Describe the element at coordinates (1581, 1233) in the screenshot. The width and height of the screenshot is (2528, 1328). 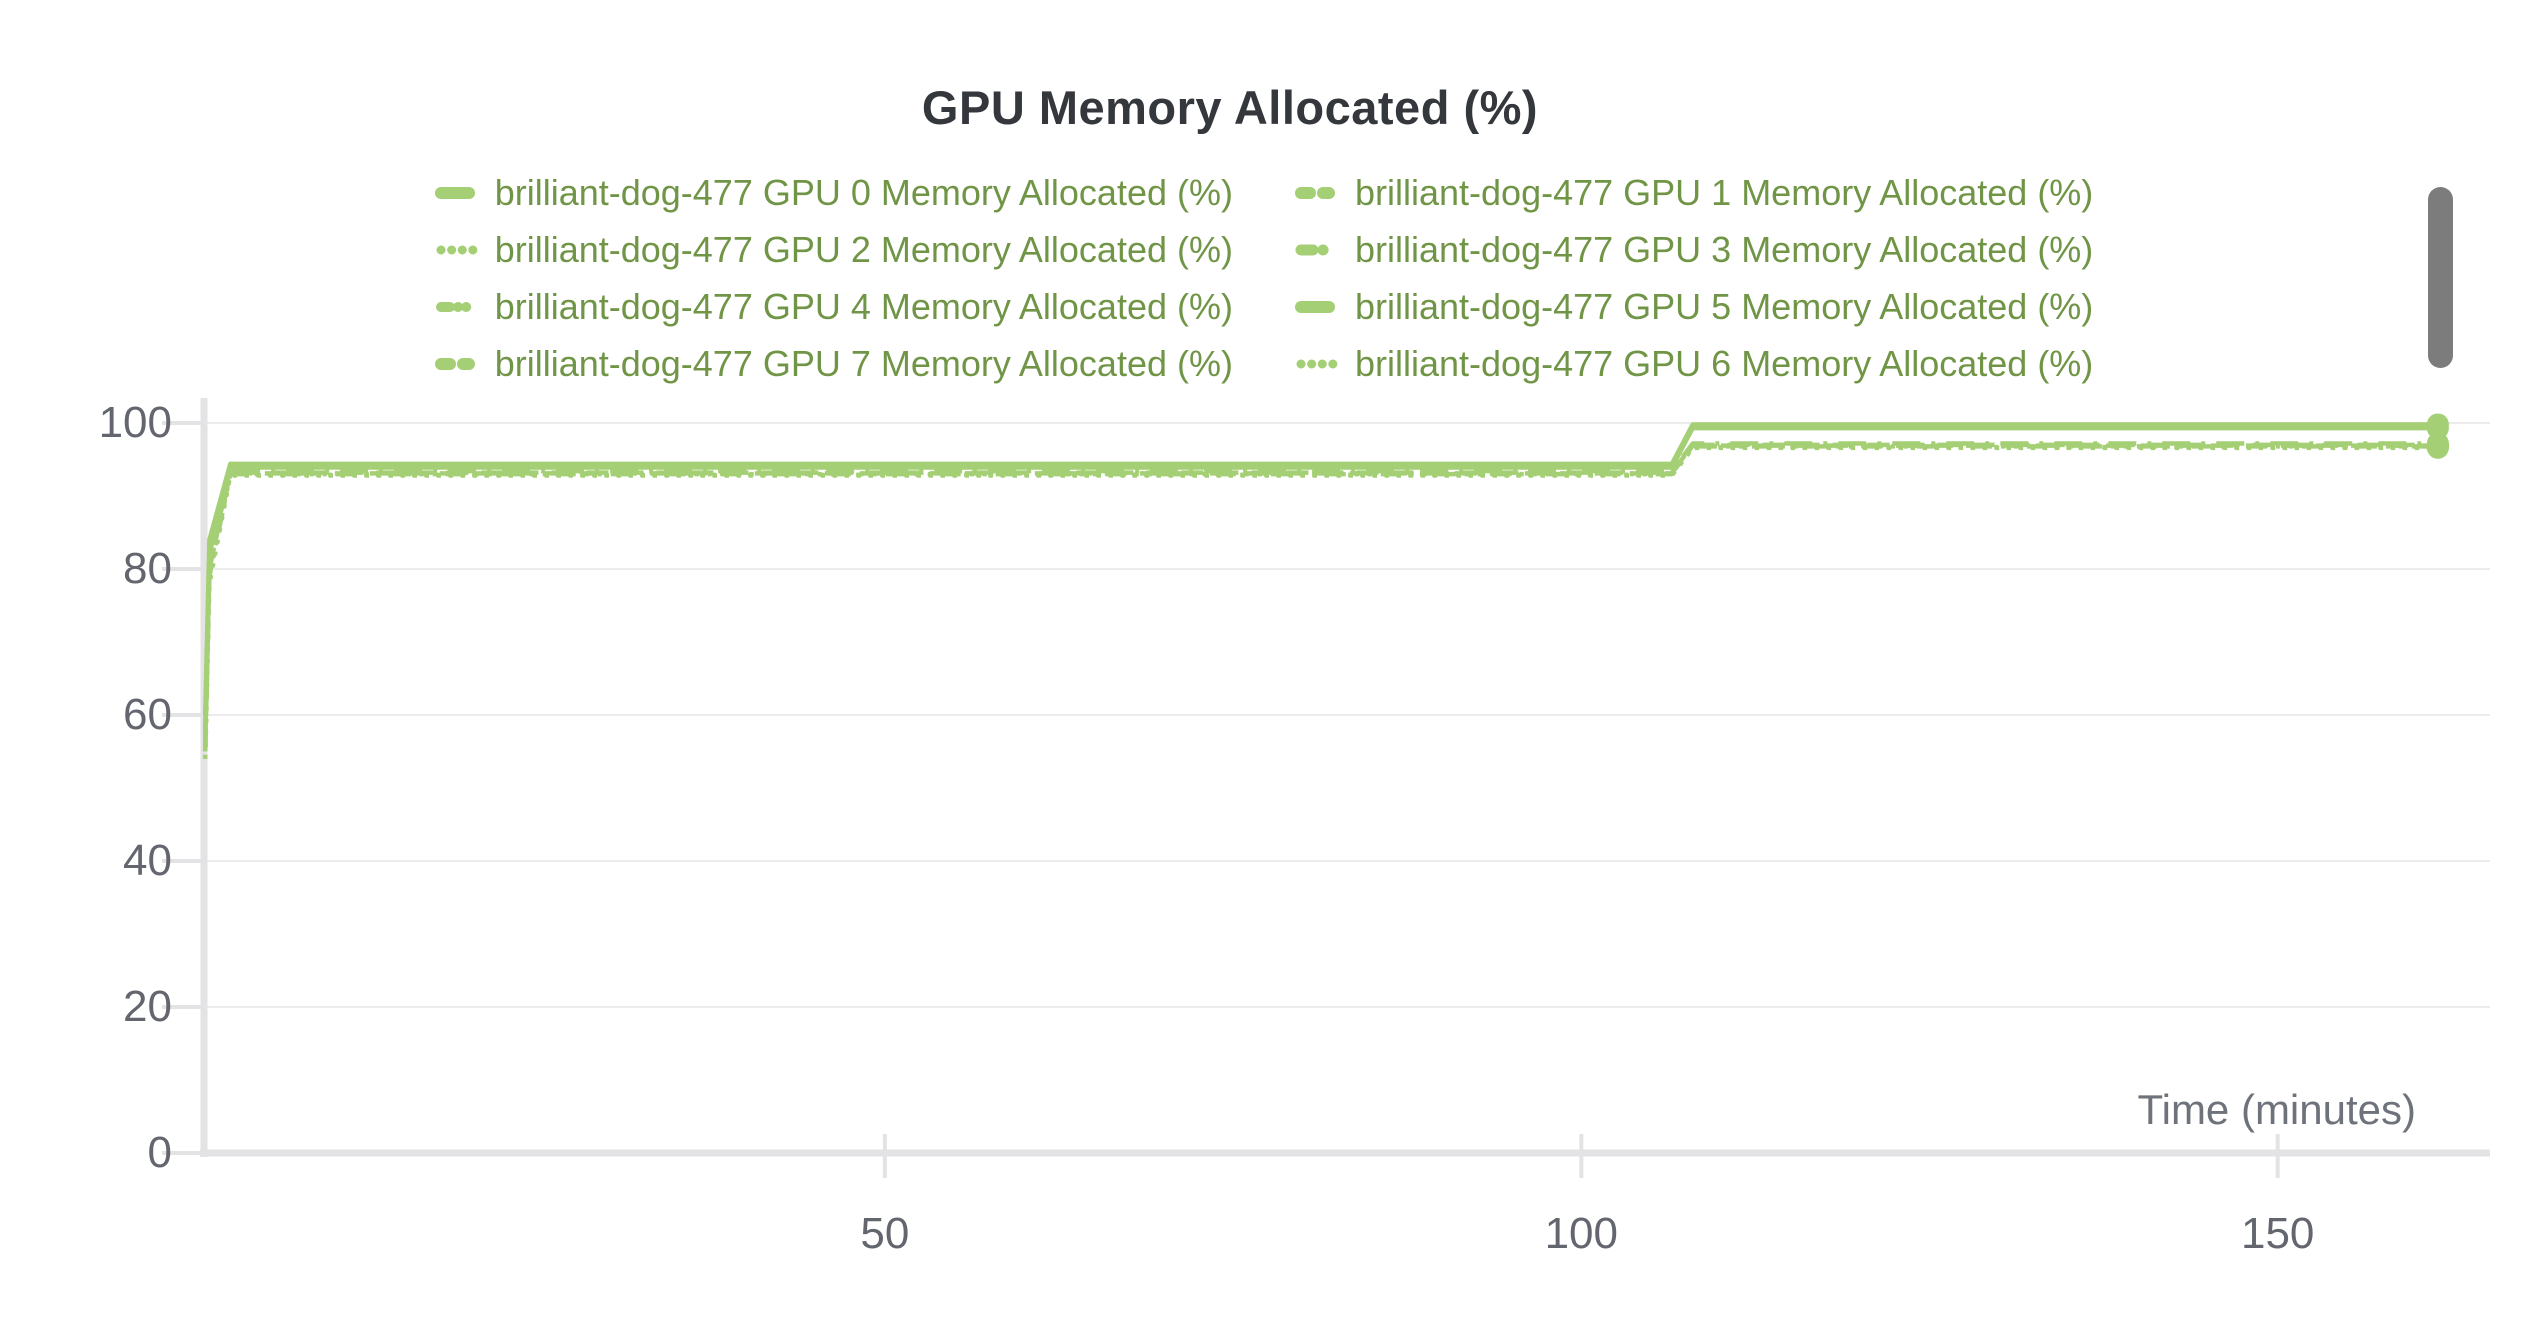
I see `x-tick-label-100: 100` at that location.